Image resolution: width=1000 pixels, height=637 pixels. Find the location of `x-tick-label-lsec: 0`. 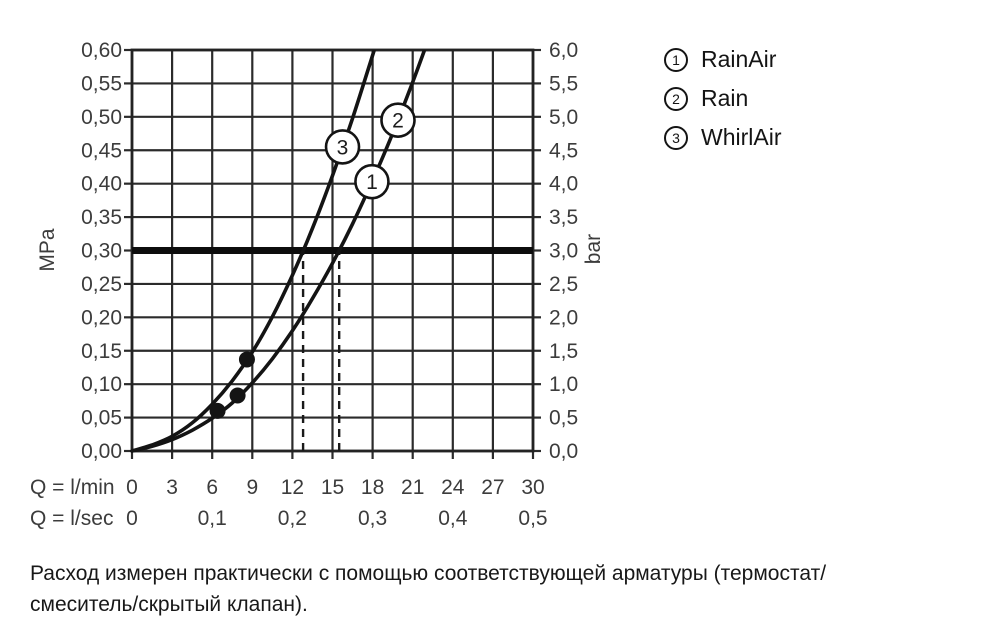

x-tick-label-lsec: 0 is located at coordinates (132, 518).